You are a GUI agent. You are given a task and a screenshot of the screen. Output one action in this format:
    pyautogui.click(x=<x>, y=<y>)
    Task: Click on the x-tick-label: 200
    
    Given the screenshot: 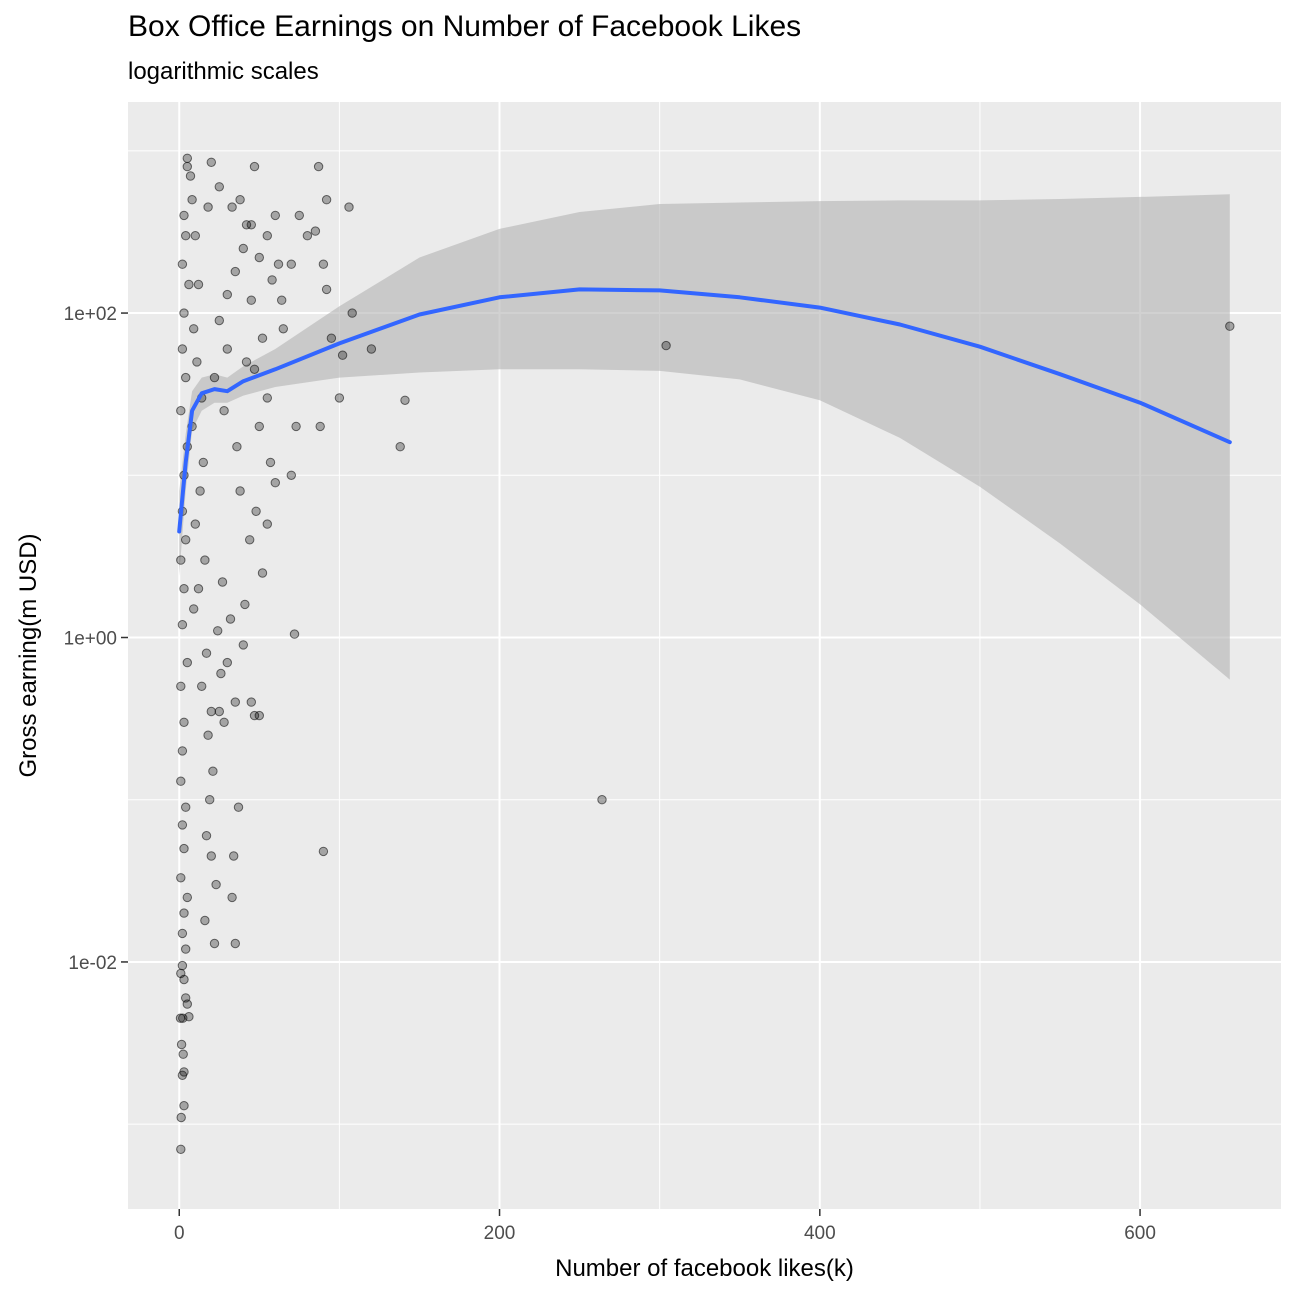 What is the action you would take?
    pyautogui.click(x=500, y=1233)
    